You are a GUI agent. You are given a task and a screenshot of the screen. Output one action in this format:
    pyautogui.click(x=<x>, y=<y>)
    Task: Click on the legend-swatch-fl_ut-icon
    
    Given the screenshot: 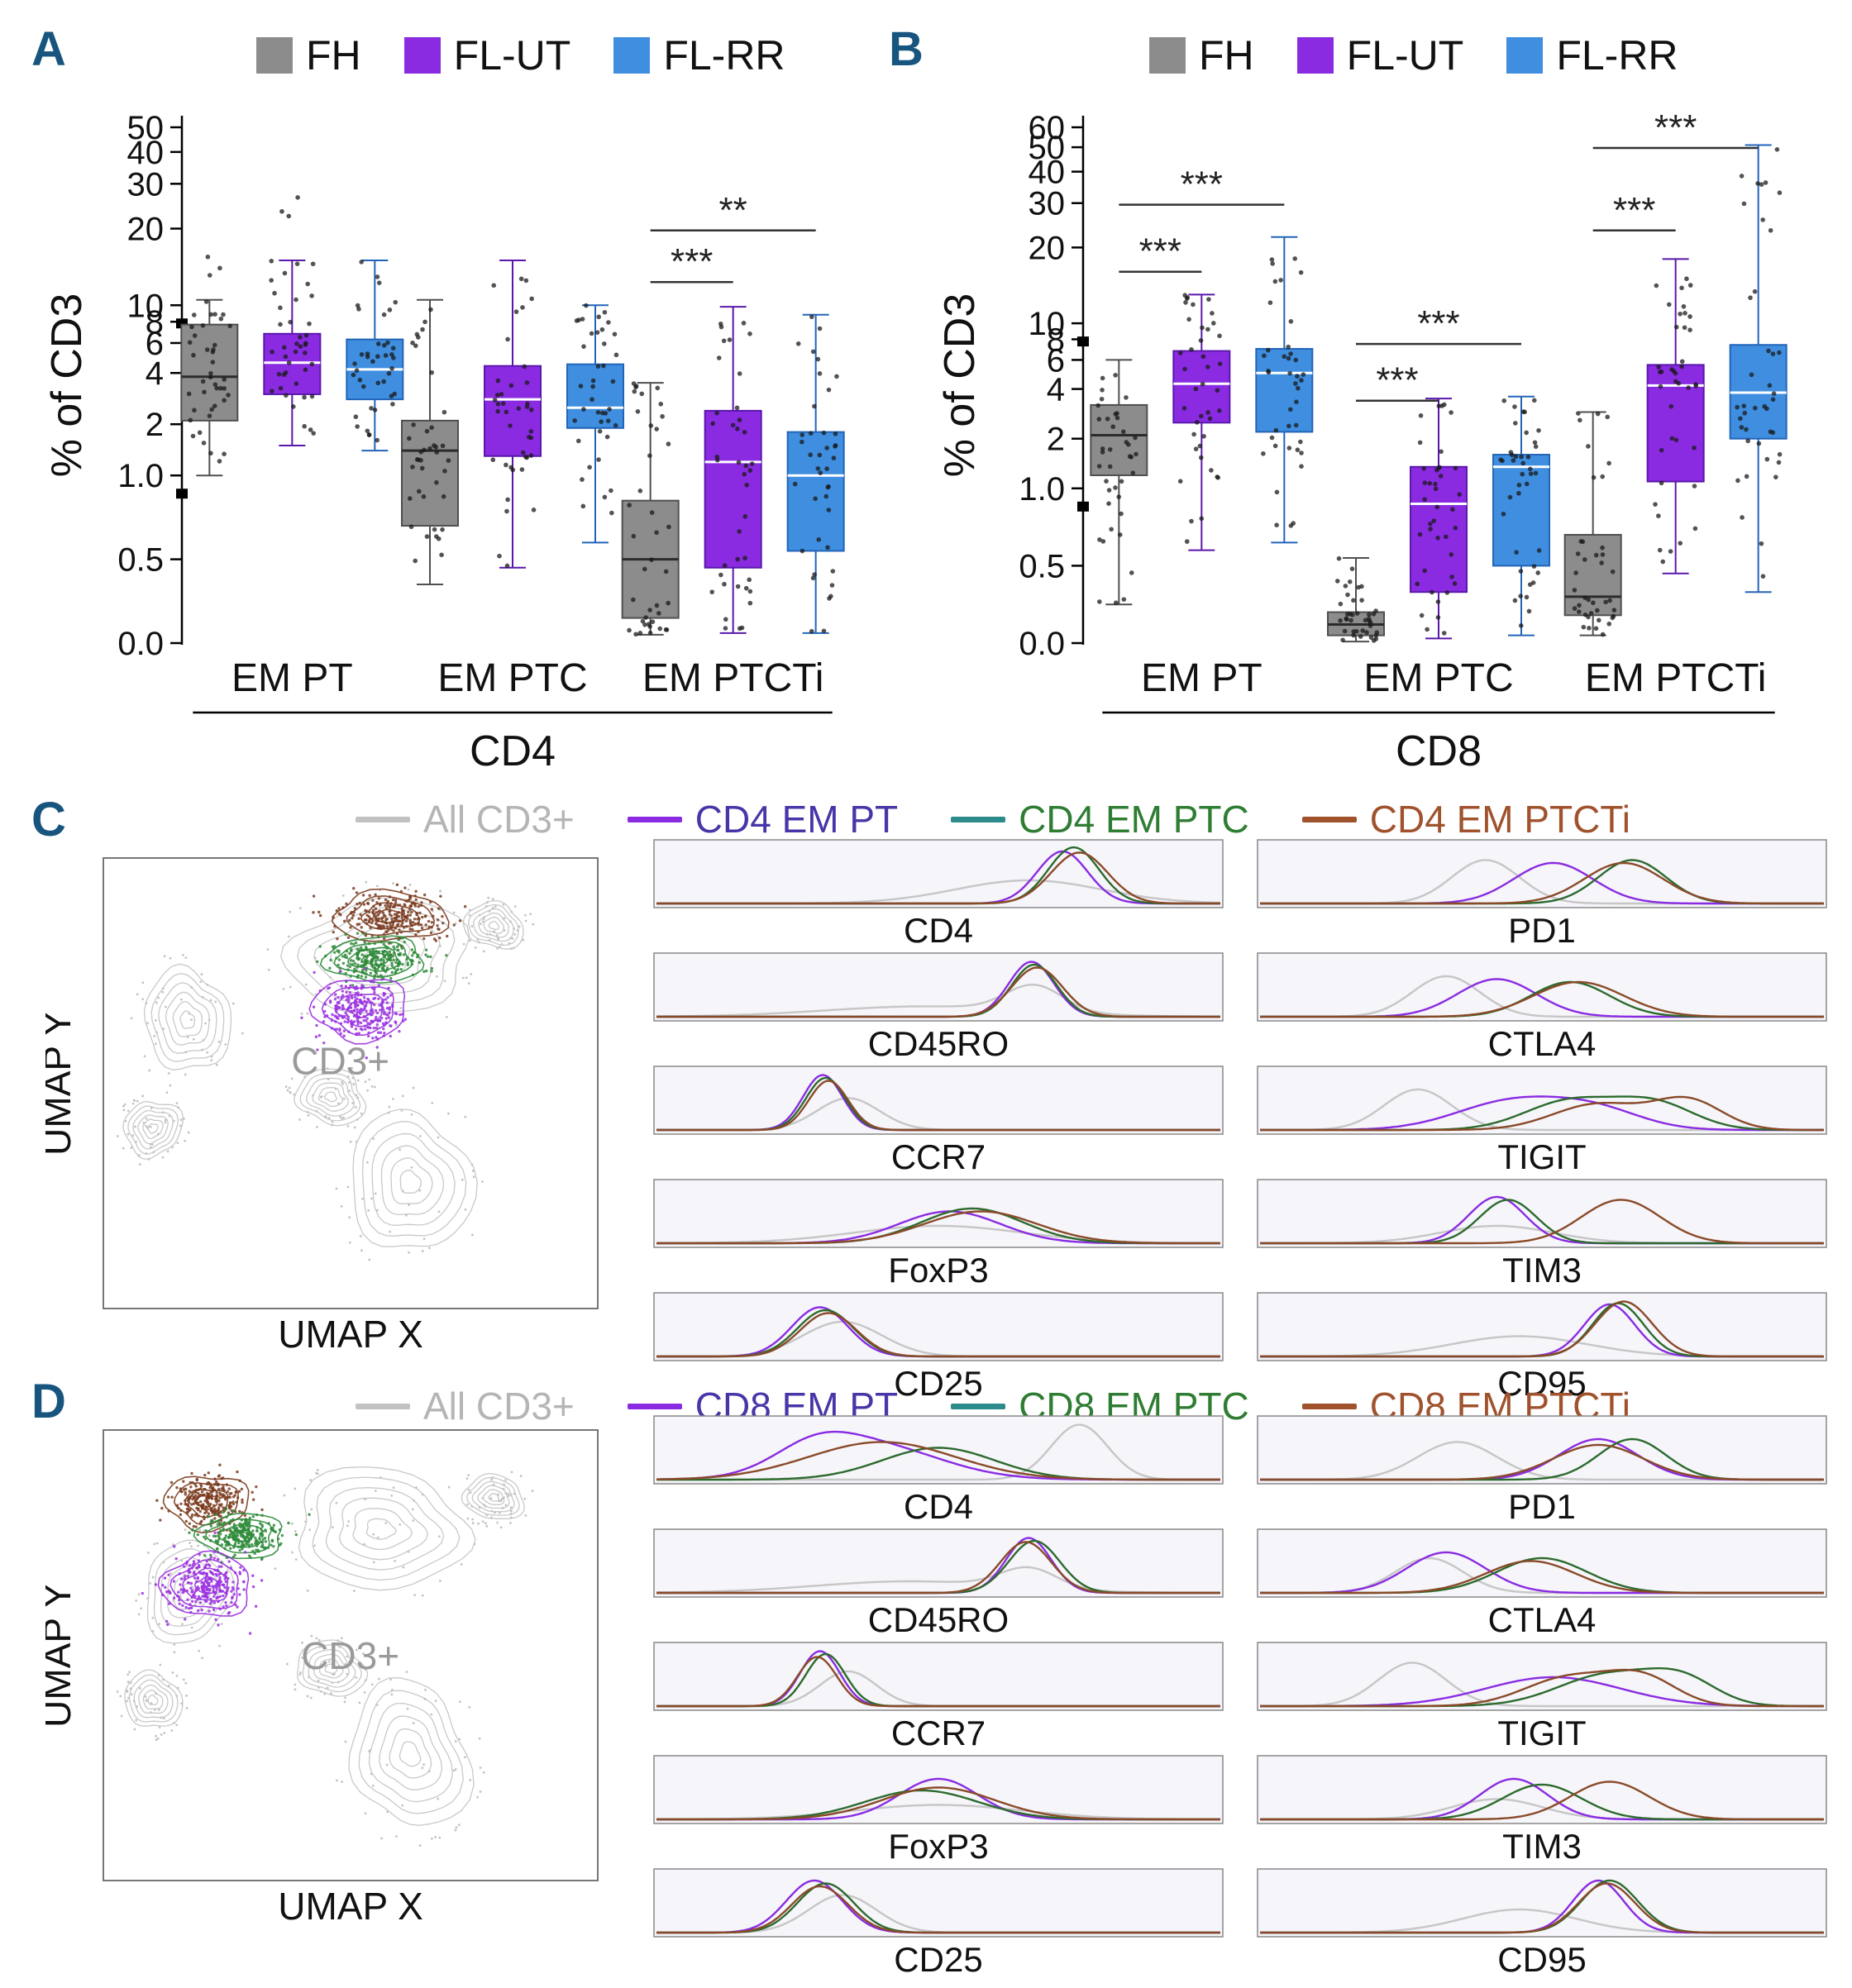 What is the action you would take?
    pyautogui.click(x=422, y=55)
    